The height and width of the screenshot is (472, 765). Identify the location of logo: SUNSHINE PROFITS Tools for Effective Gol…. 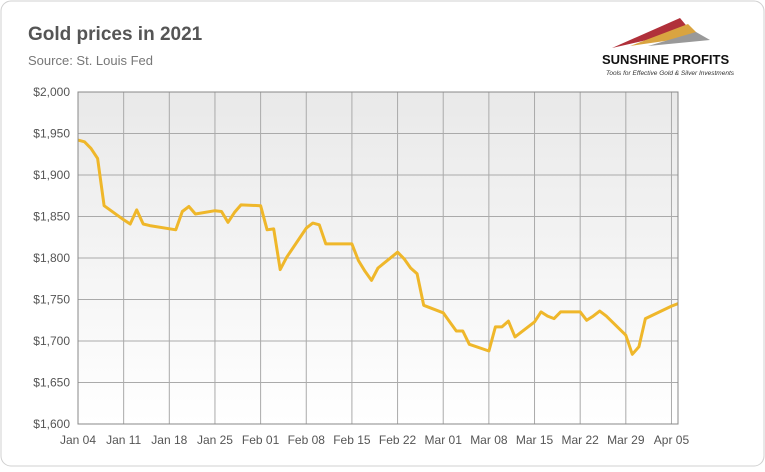
(668, 47).